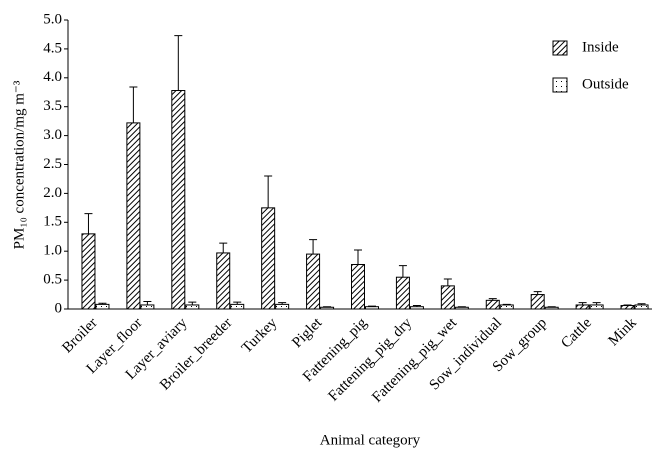  What do you see at coordinates (52, 193) in the screenshot?
I see `y-tick-label: 2.0` at bounding box center [52, 193].